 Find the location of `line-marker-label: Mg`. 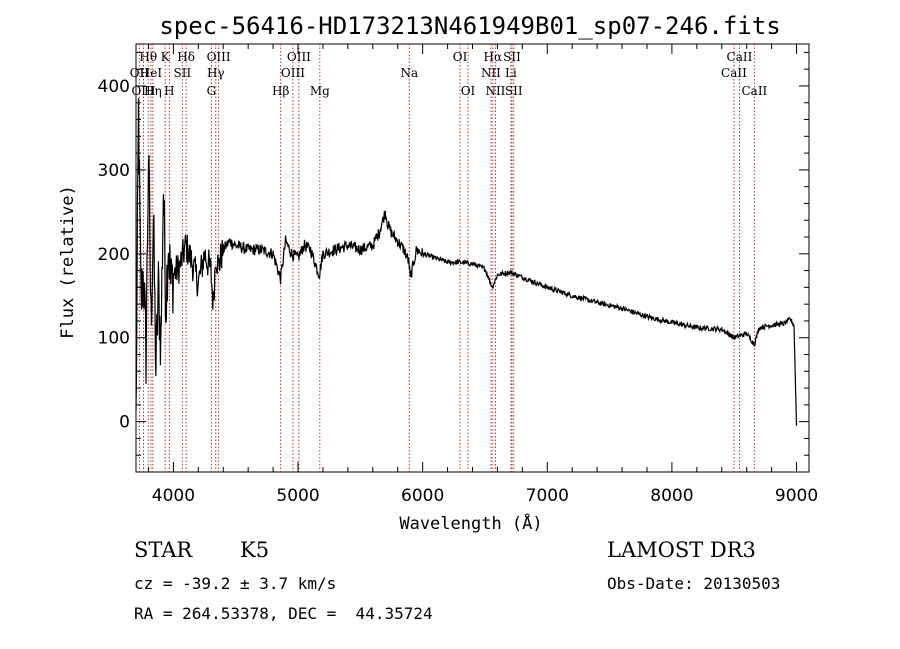

line-marker-label: Mg is located at coordinates (320, 91).